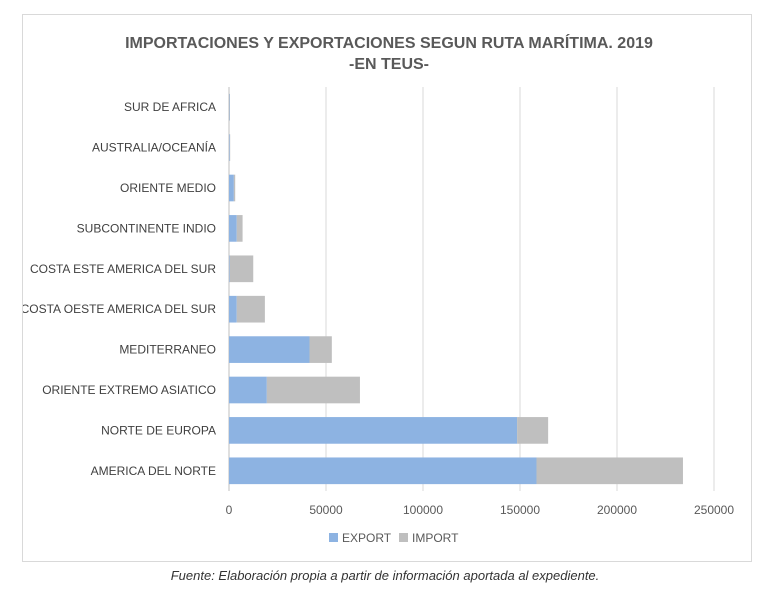  I want to click on x-tick-label: 50000, so click(326, 510).